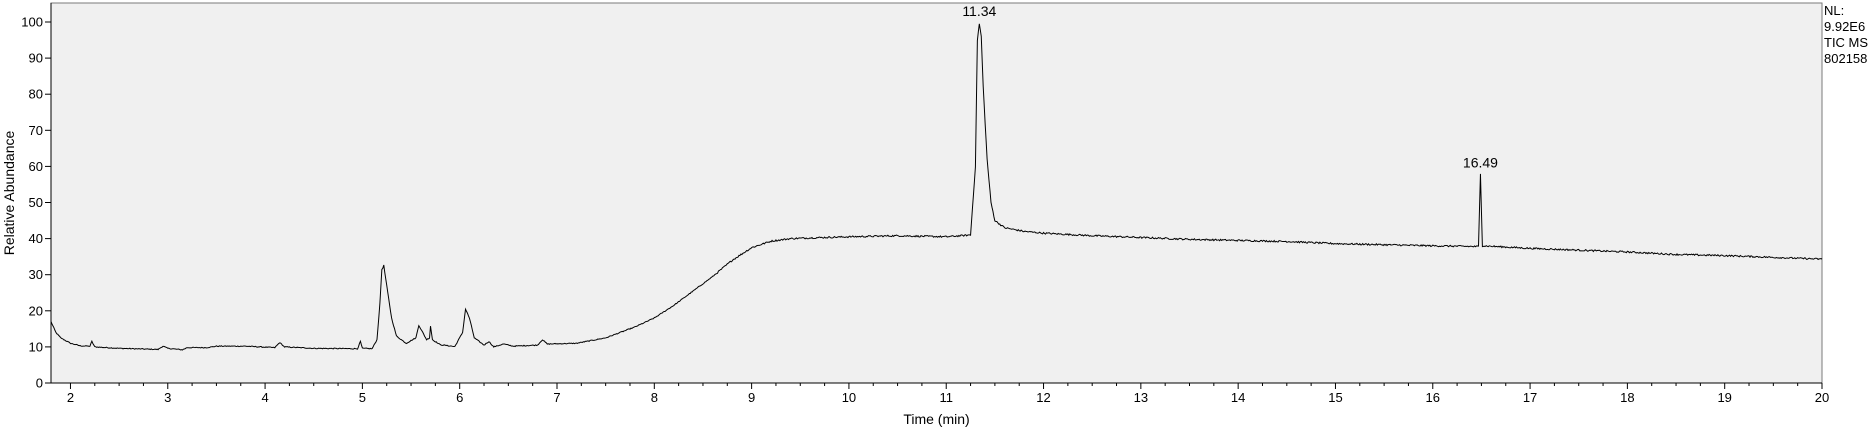 This screenshot has width=1874, height=435. Describe the element at coordinates (264, 397) in the screenshot. I see `x-tick-label: 4` at that location.